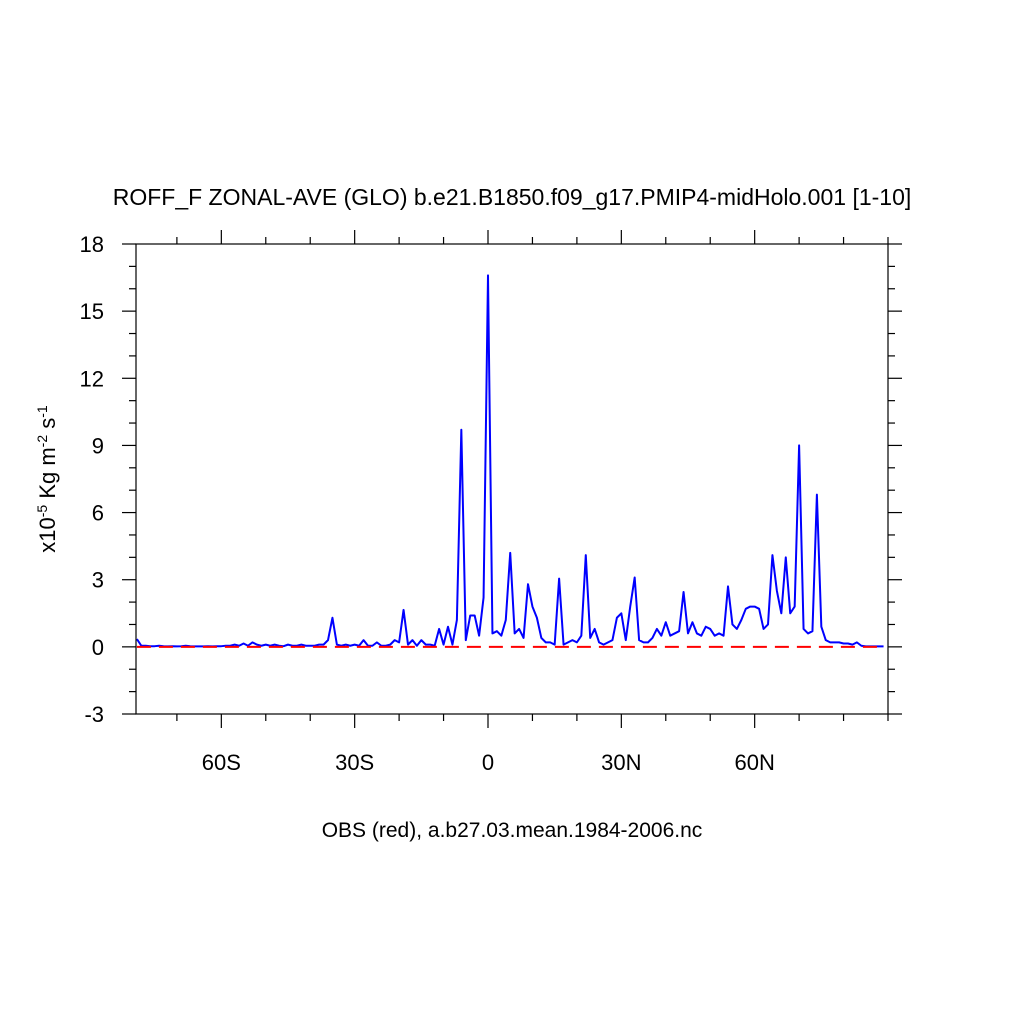 Image resolution: width=1024 pixels, height=1024 pixels. What do you see at coordinates (512, 830) in the screenshot?
I see `x-axis-label: OBS (red), a.b27.03.mean.1984-2006.nc` at bounding box center [512, 830].